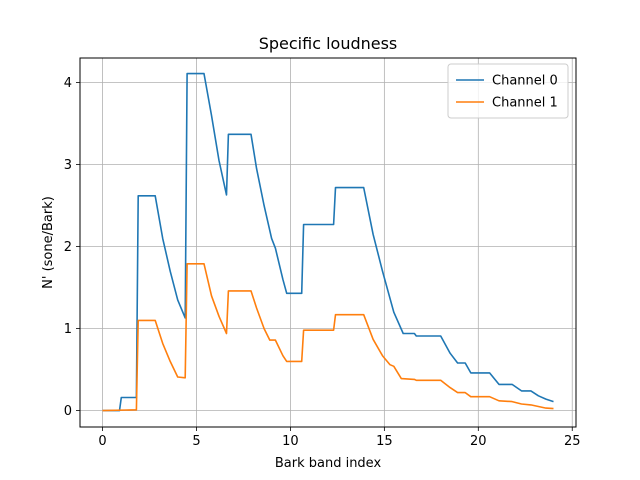  Describe the element at coordinates (290, 441) in the screenshot. I see `x-tick-label-2: 10` at that location.